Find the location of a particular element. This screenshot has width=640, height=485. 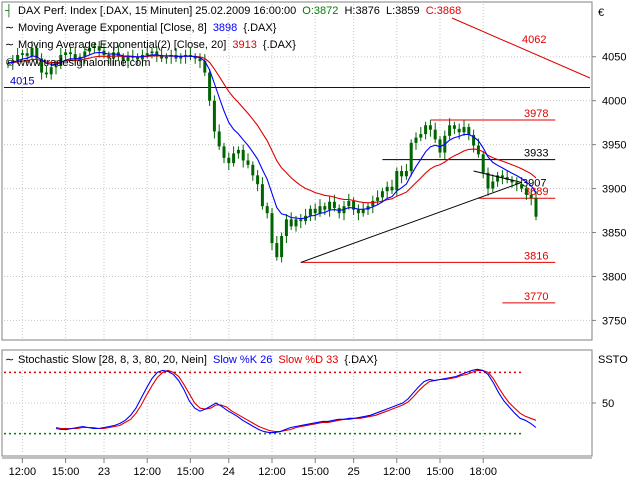

price-legend-open: O:3872 is located at coordinates (320, 11).